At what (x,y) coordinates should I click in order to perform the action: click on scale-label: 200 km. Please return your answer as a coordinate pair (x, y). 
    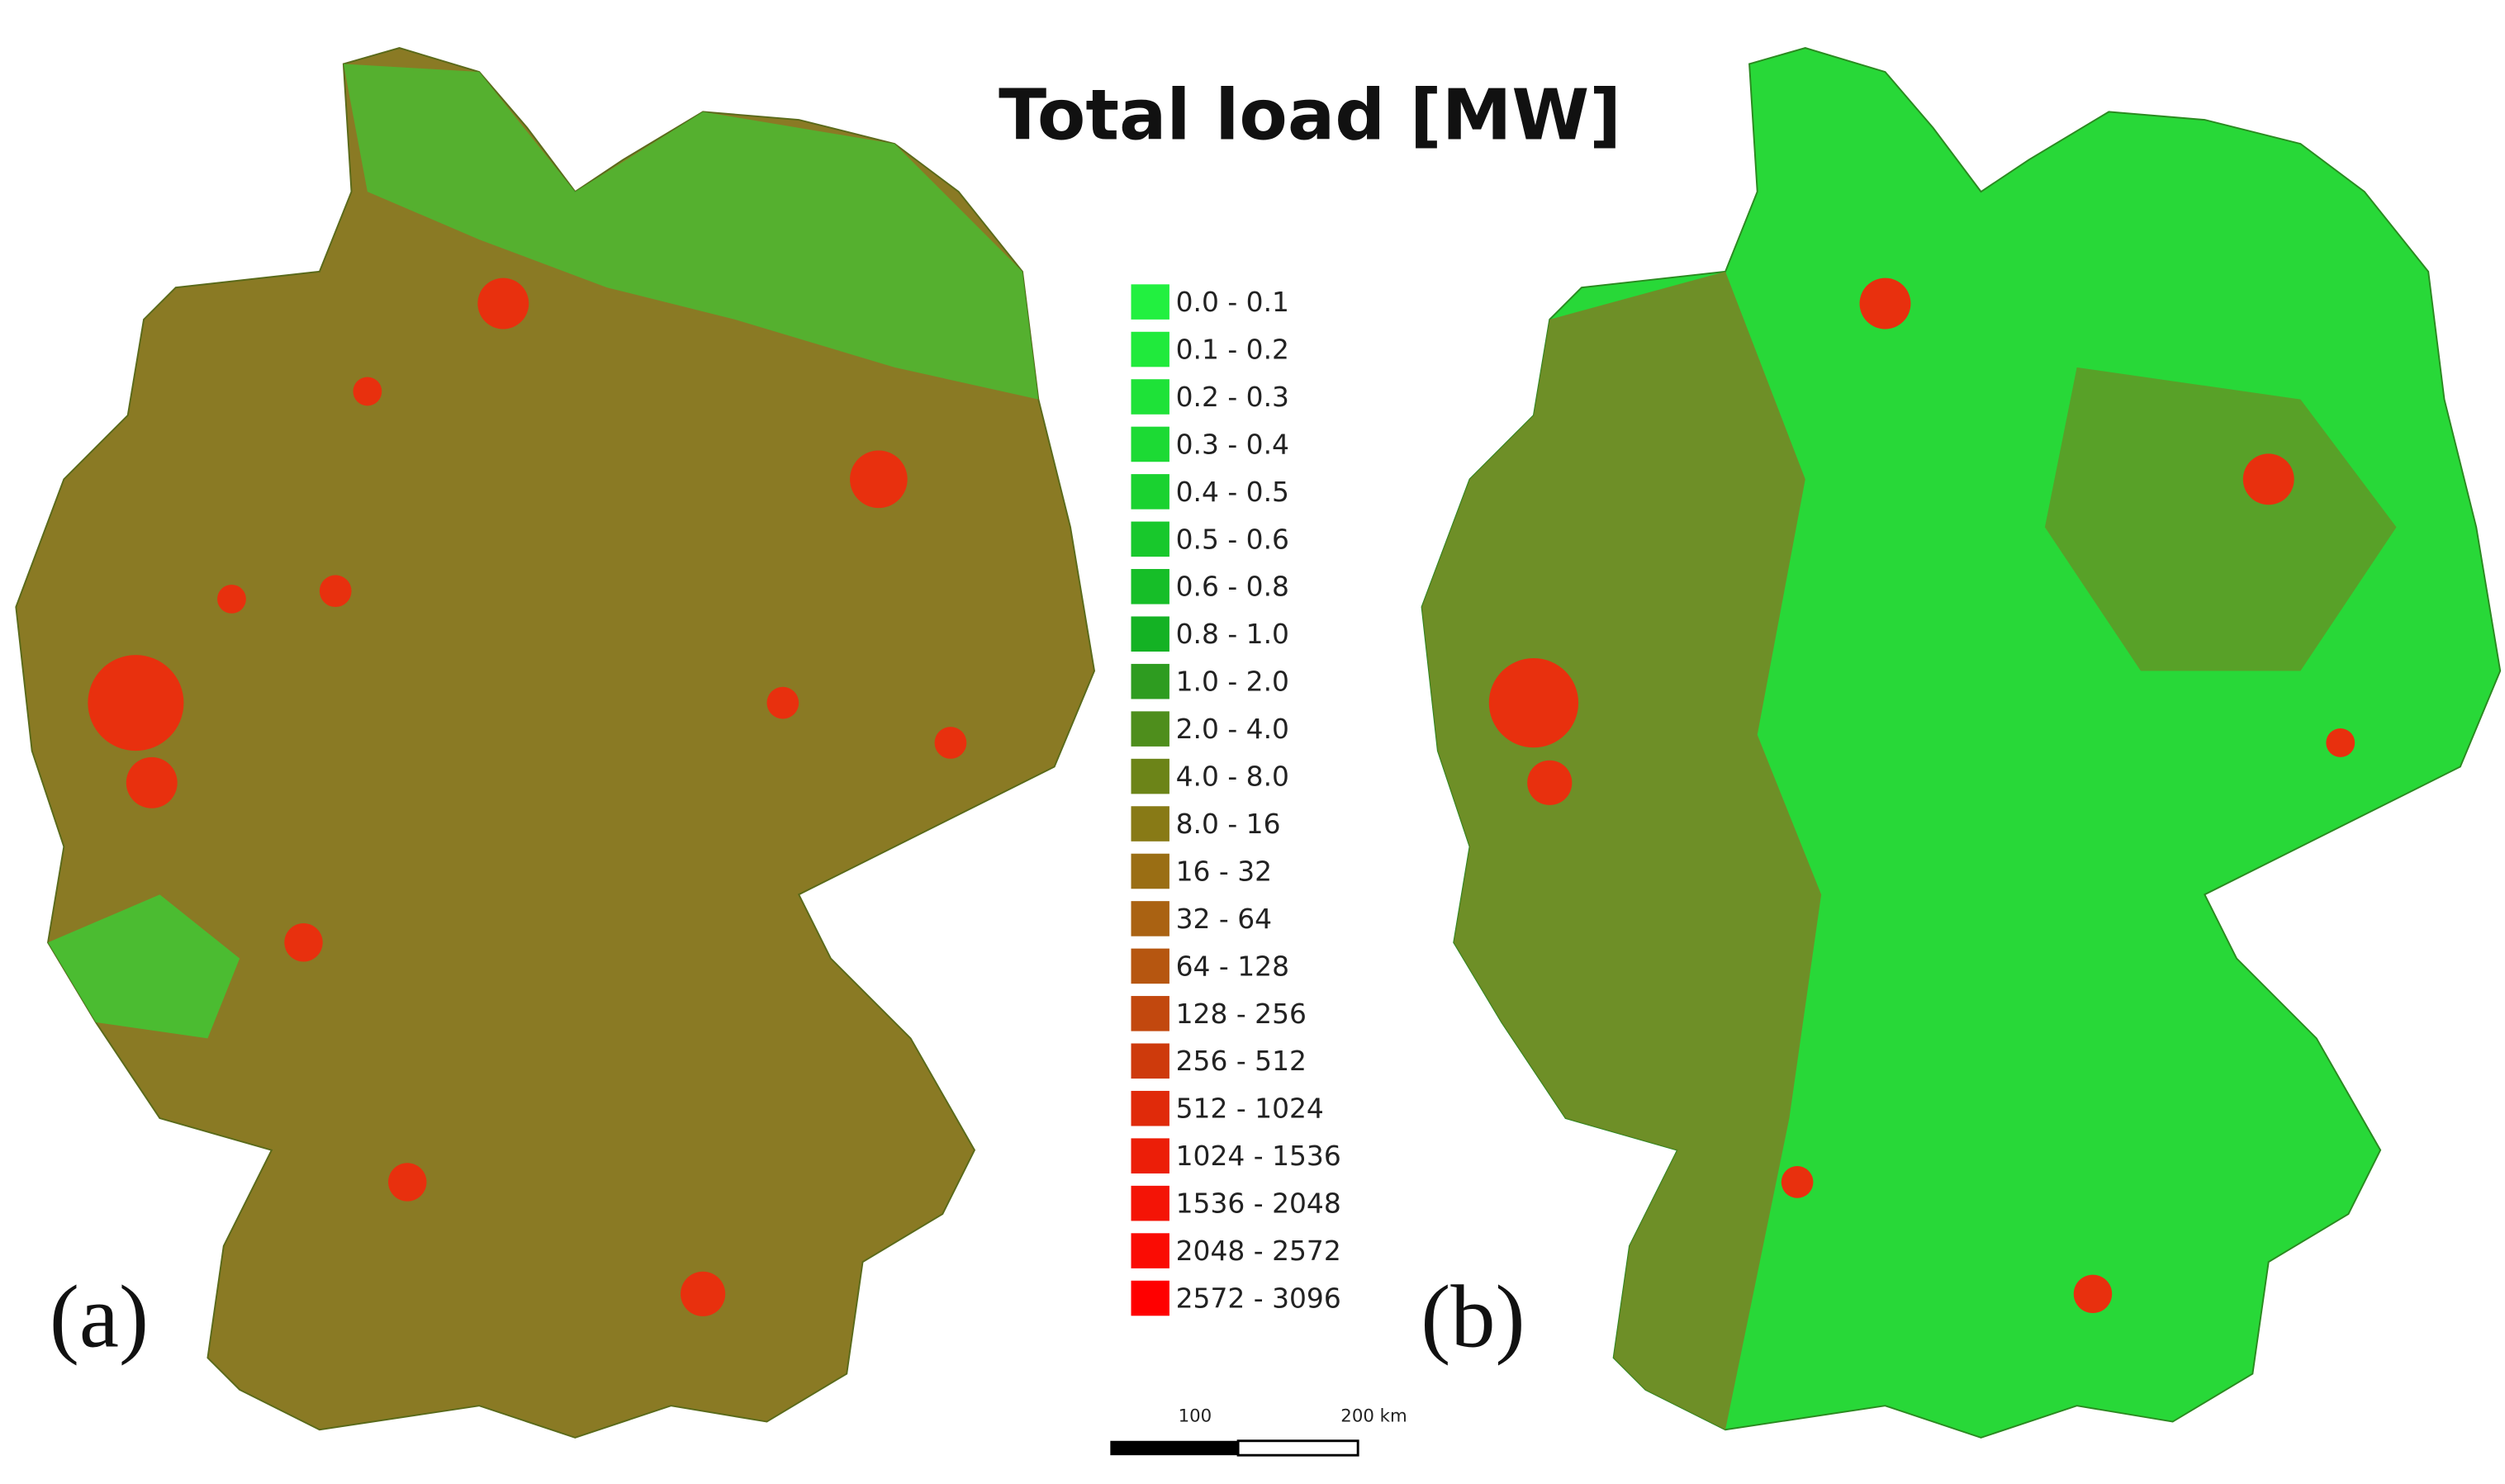
    Looking at the image, I should click on (1373, 1416).